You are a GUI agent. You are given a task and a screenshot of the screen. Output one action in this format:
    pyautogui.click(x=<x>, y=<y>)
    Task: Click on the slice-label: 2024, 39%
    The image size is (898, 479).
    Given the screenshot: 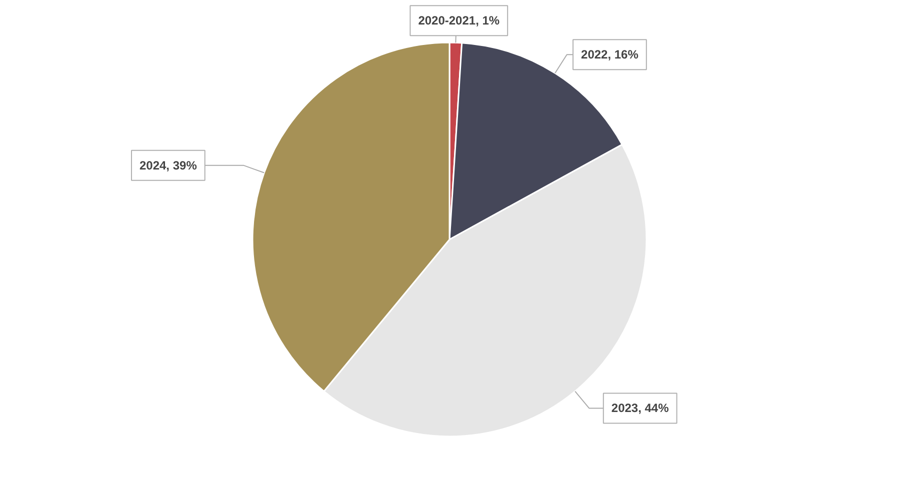 What is the action you would take?
    pyautogui.click(x=168, y=165)
    